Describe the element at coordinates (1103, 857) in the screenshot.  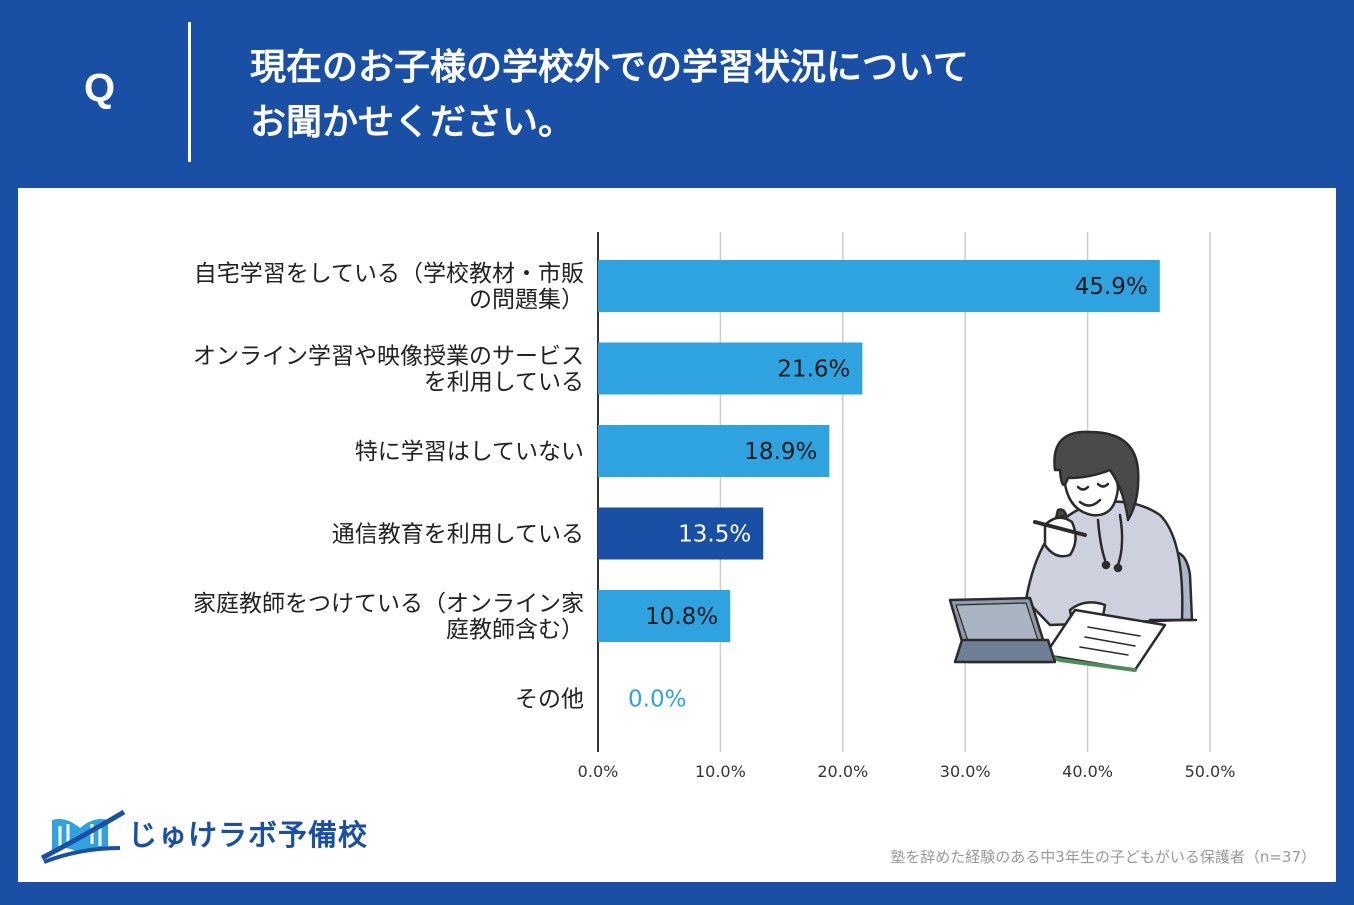
I see `sample-footnote: 塾を辞めた経験のある中3年生の子どもがいる保護者（n=37）` at that location.